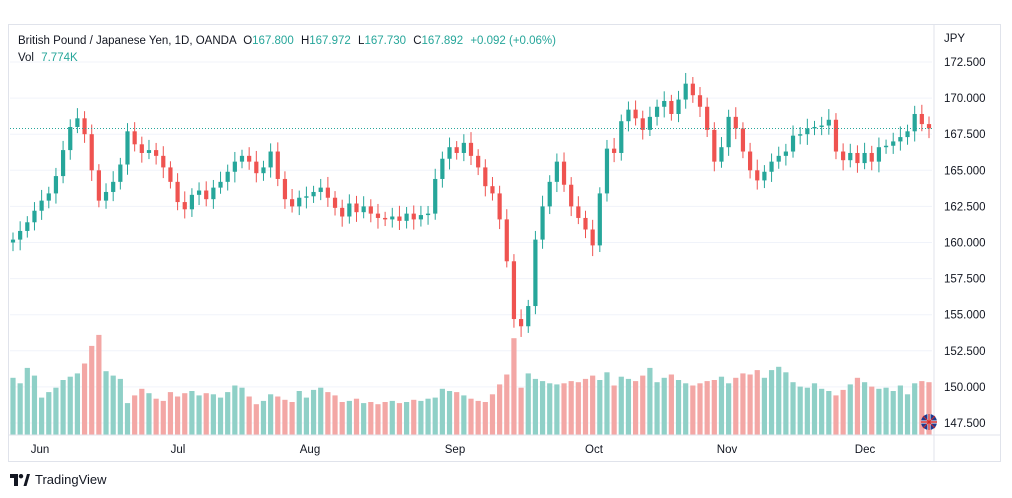  I want to click on close-value: 167.892, so click(442, 41).